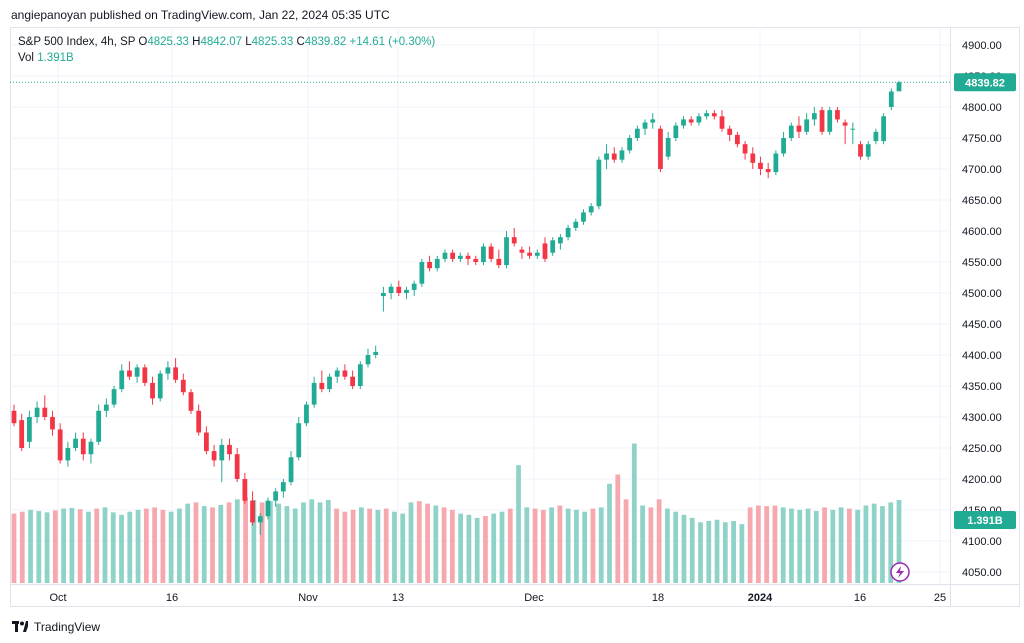 The width and height of the screenshot is (1024, 643). Describe the element at coordinates (26, 58) in the screenshot. I see `legend-vol-label: Vol` at that location.